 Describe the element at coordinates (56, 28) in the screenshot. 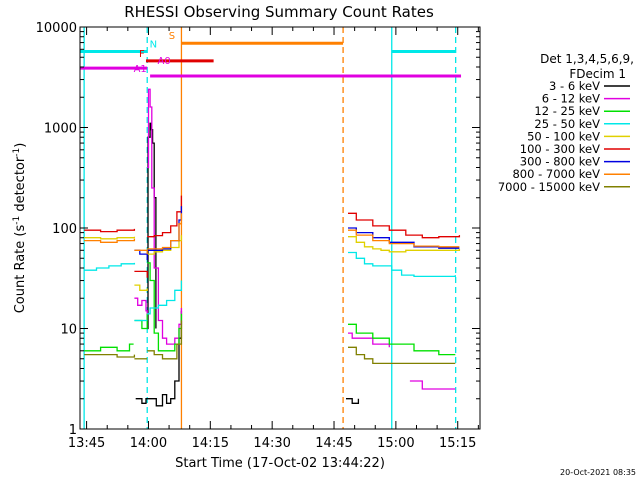

I see `y-tick-label: 10000` at that location.